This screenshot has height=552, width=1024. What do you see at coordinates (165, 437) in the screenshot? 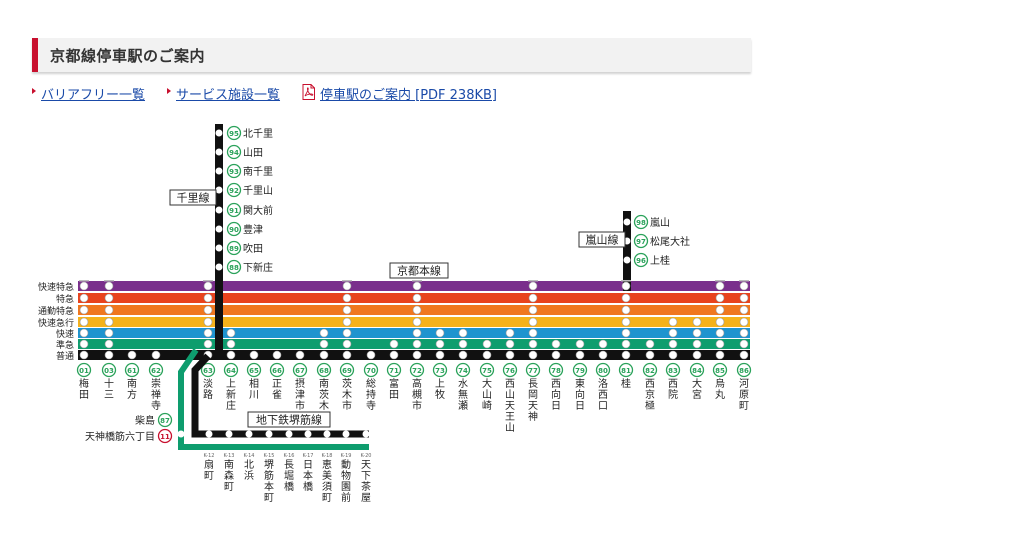
I see `subway-code-text: 11` at bounding box center [165, 437].